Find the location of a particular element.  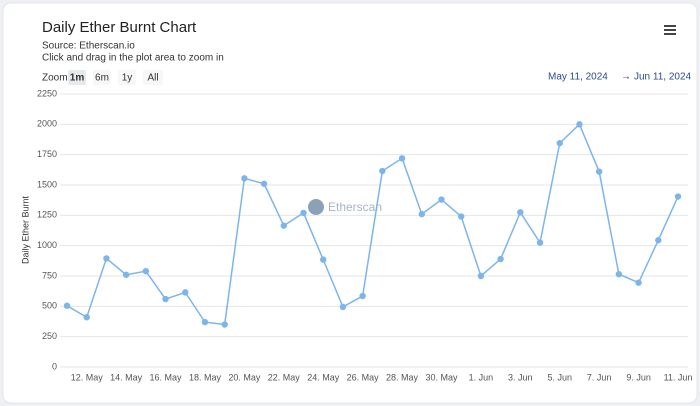

y-axis-label: Daily Ether Burnt is located at coordinates (25, 229).